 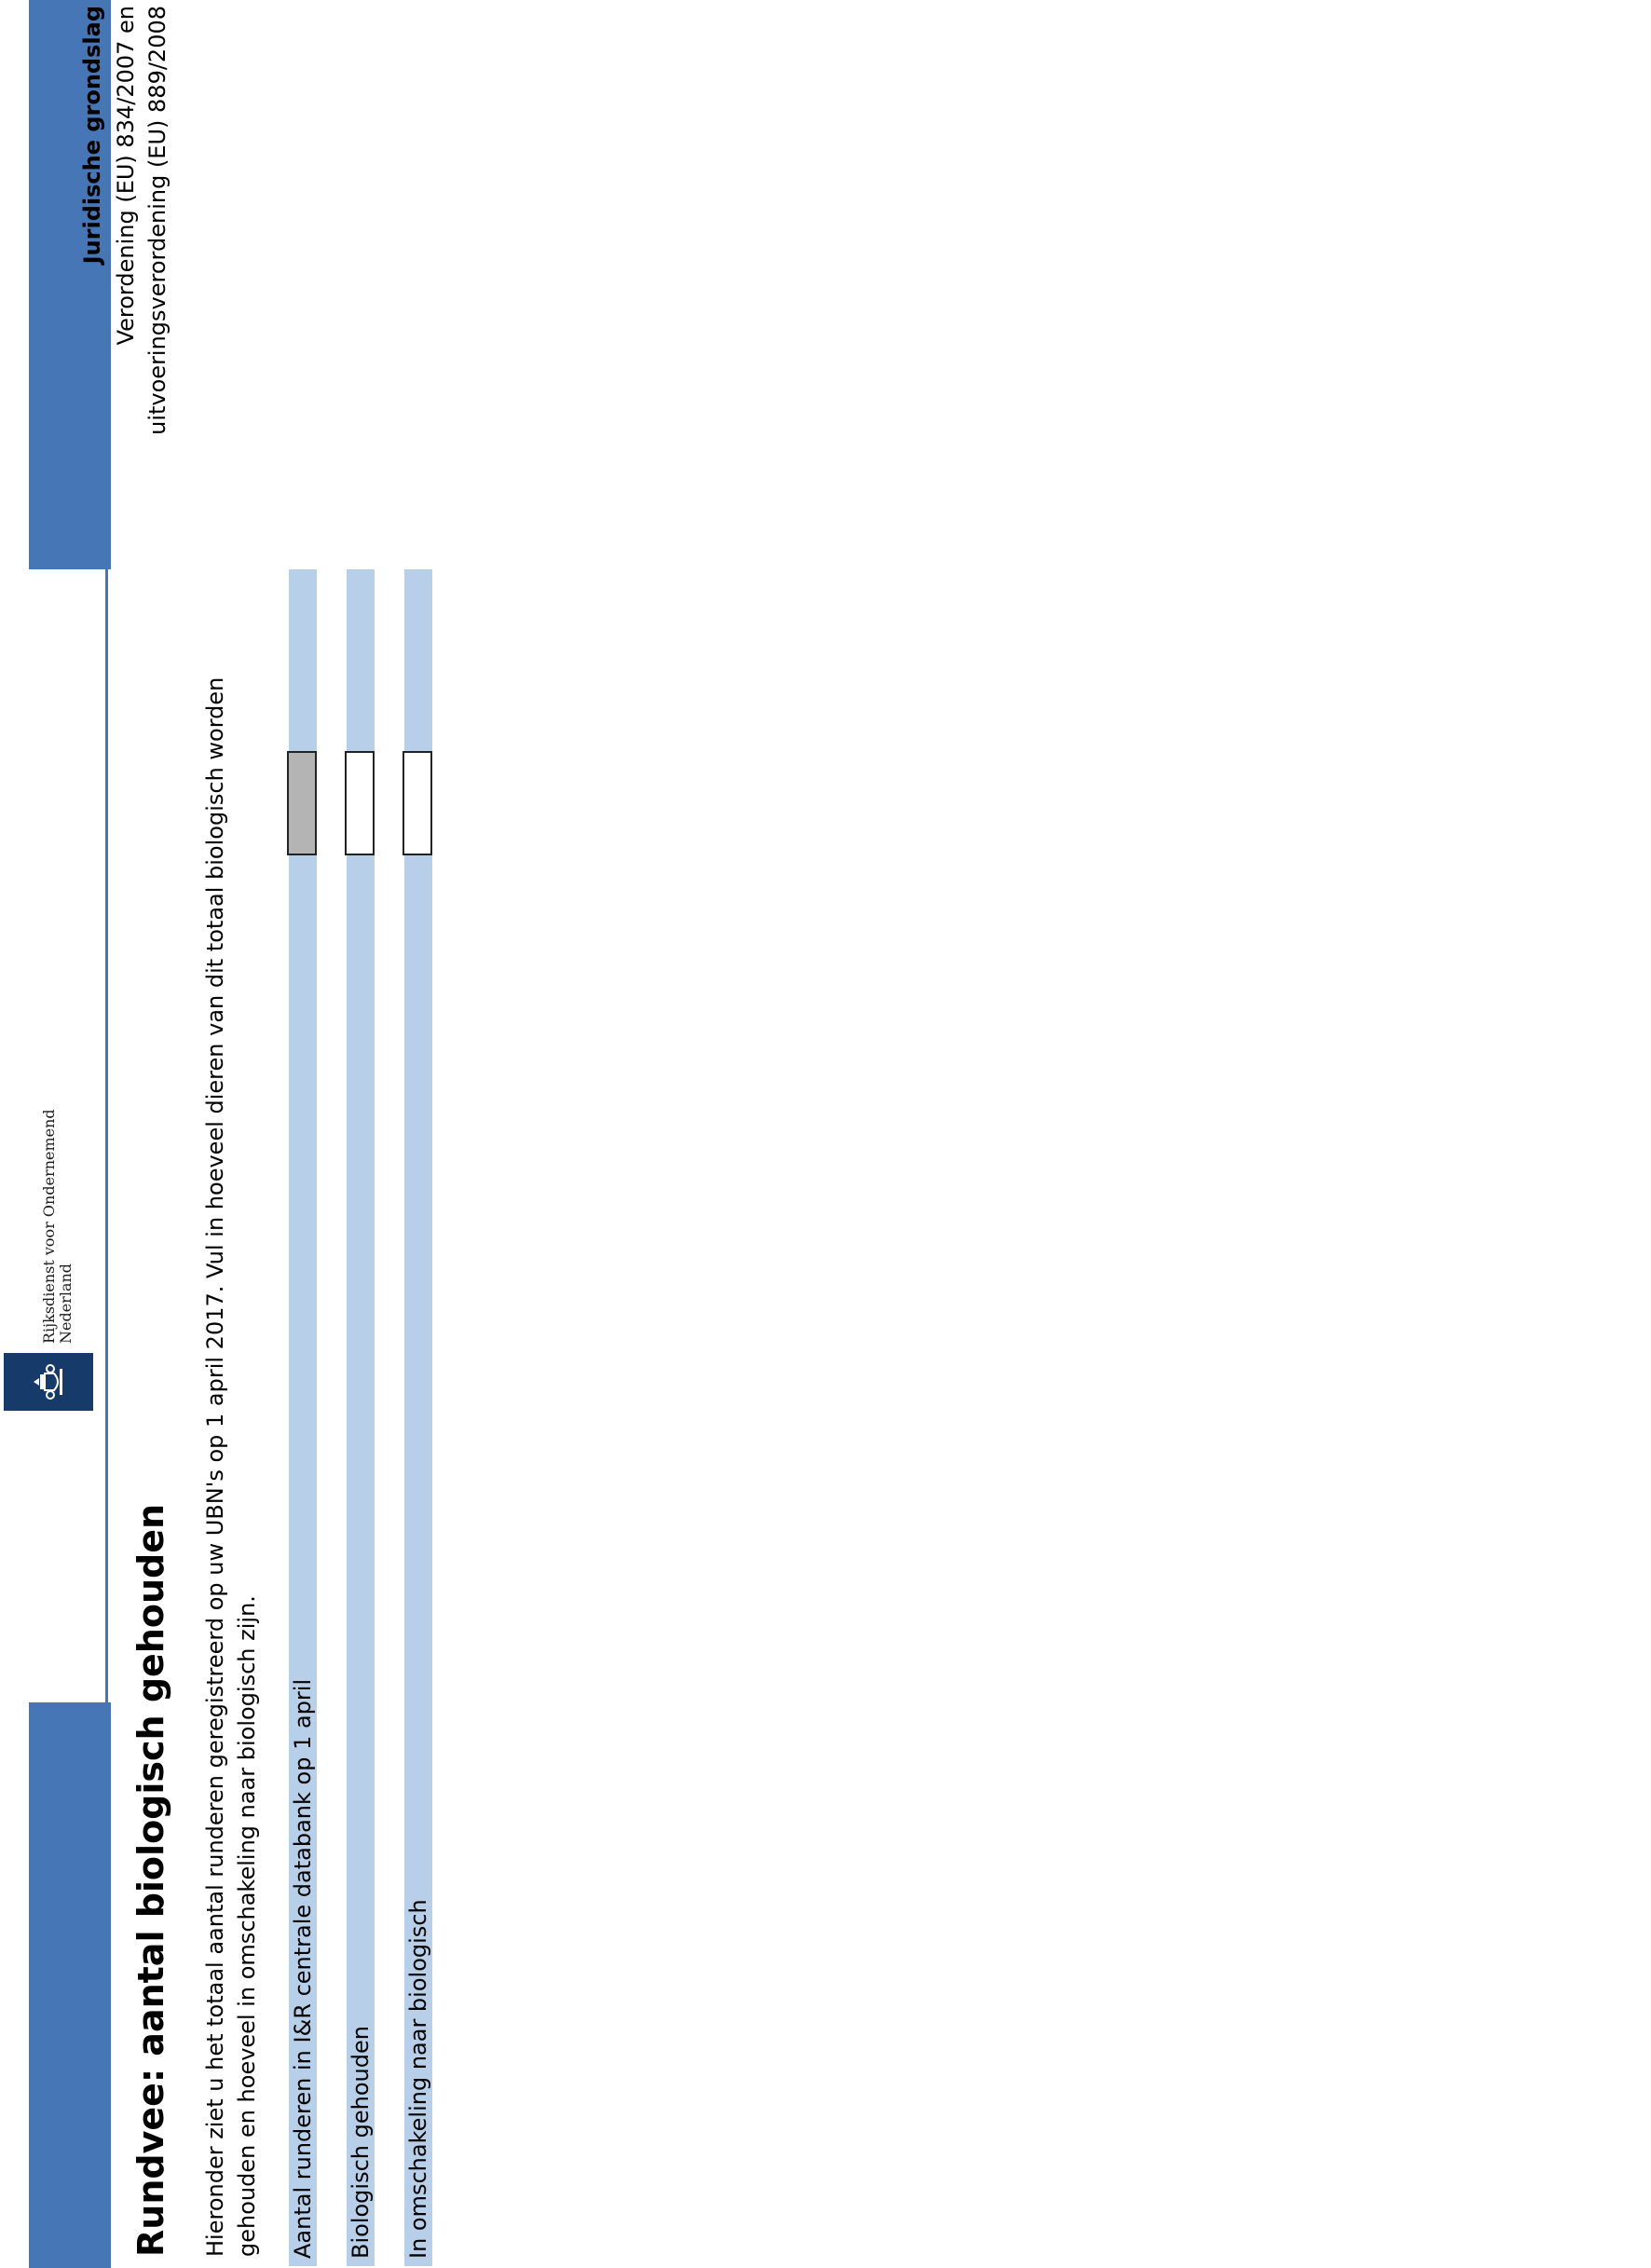 What do you see at coordinates (126, 176) in the screenshot?
I see `legal-basis-line-1: Verordening (EU) 834/2007 en` at bounding box center [126, 176].